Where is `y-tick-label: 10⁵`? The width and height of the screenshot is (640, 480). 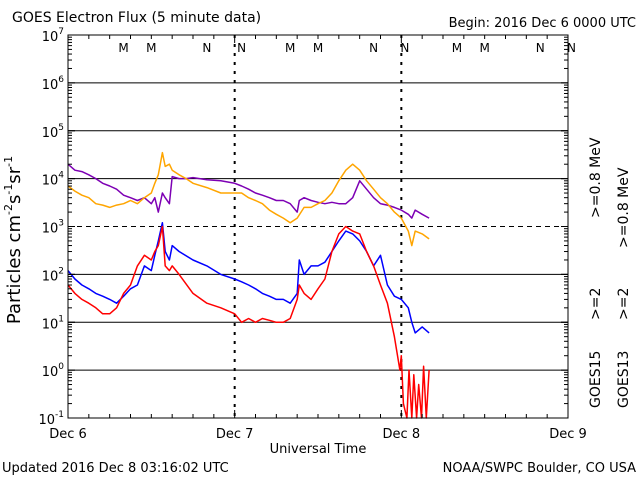 y-tick-label: 10⁵ is located at coordinates (53, 132).